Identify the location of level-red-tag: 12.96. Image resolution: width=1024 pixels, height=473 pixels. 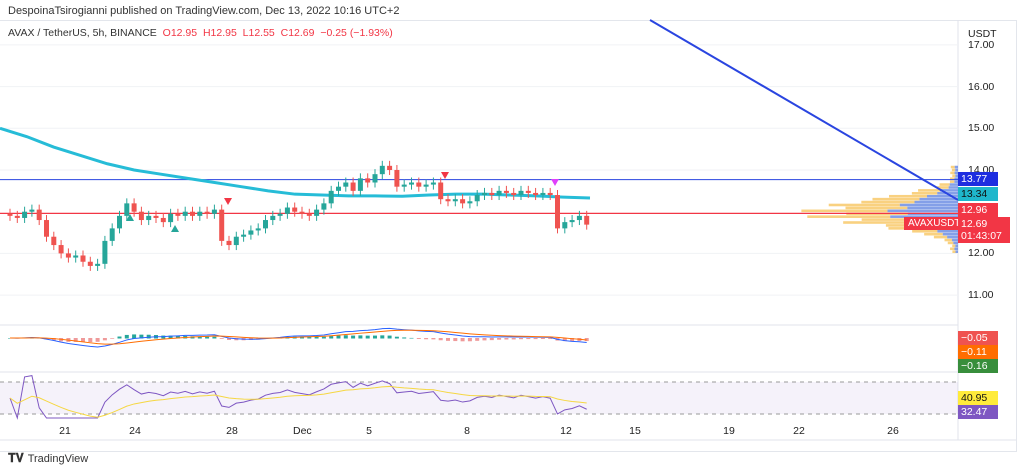
(978, 210).